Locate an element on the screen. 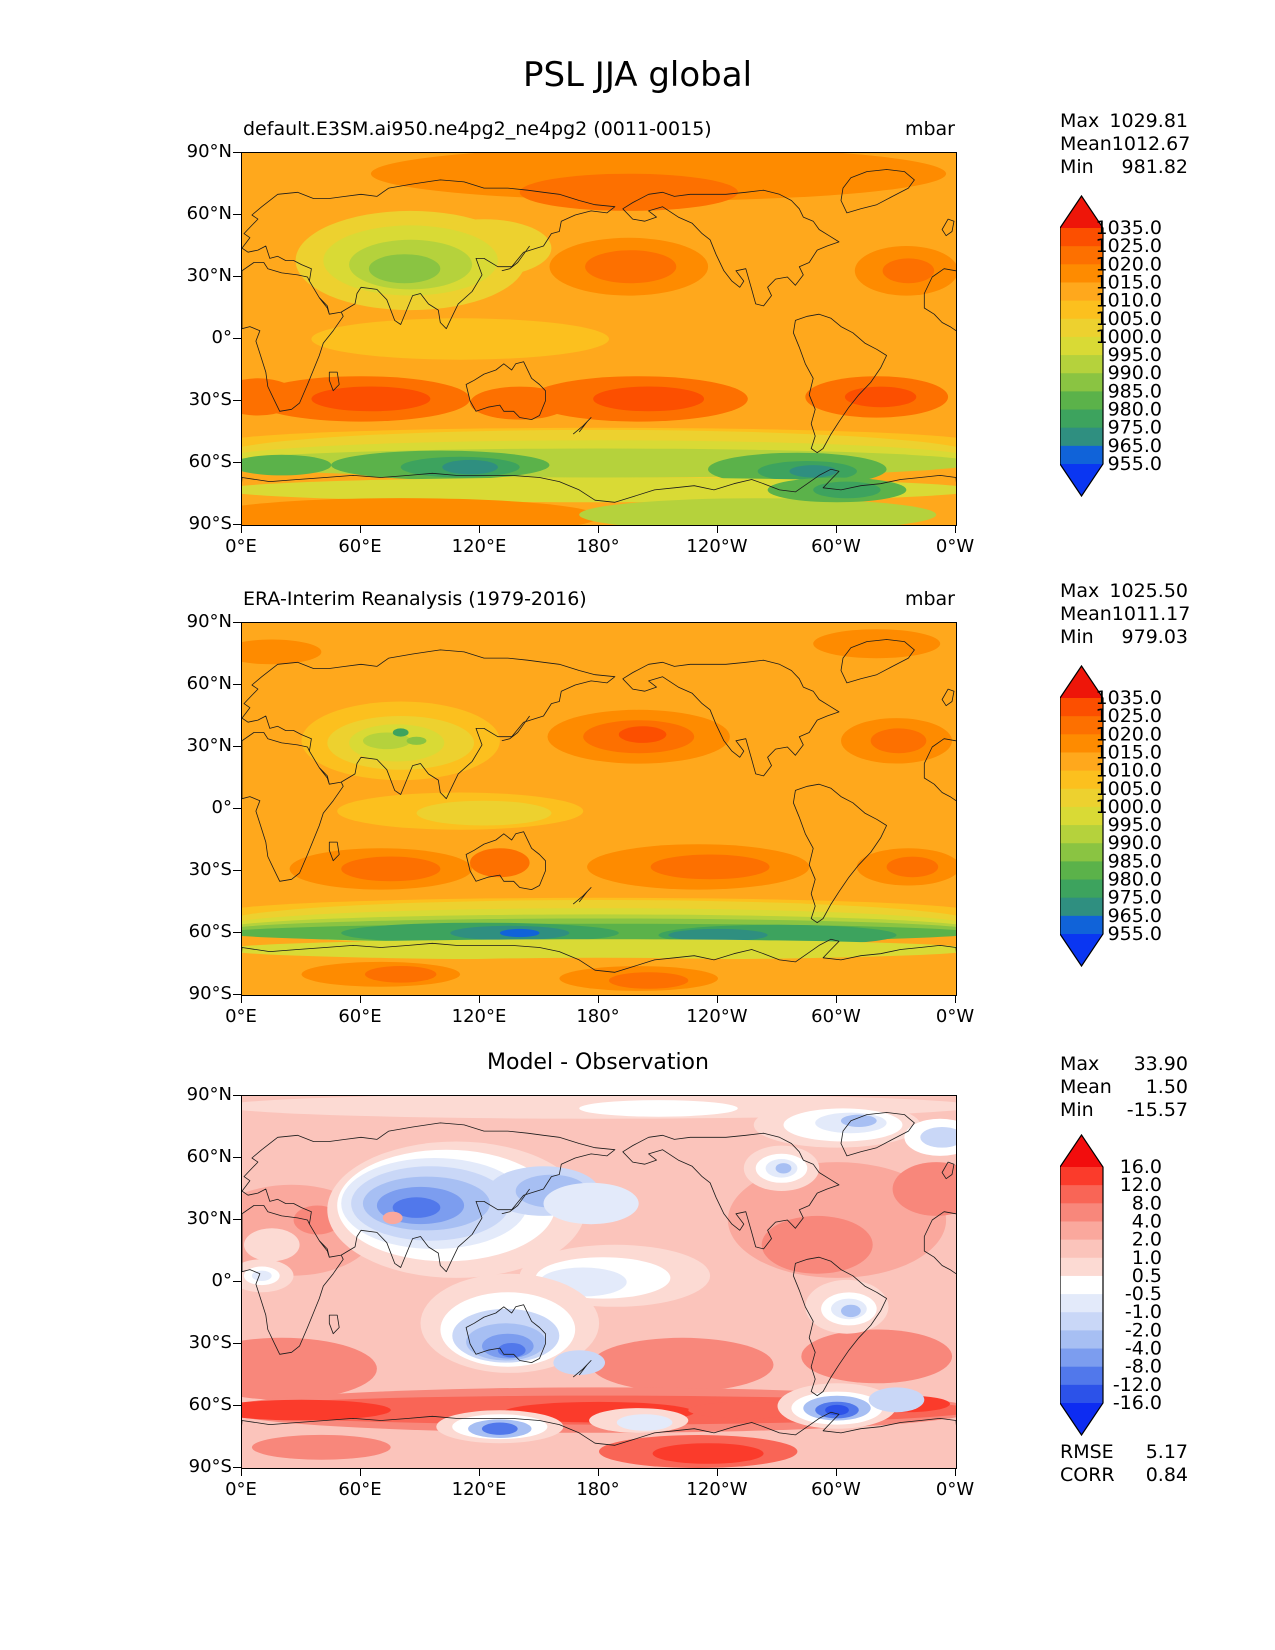 The width and height of the screenshot is (1275, 1650). stat-value: 1.50 is located at coordinates (1166, 1087).